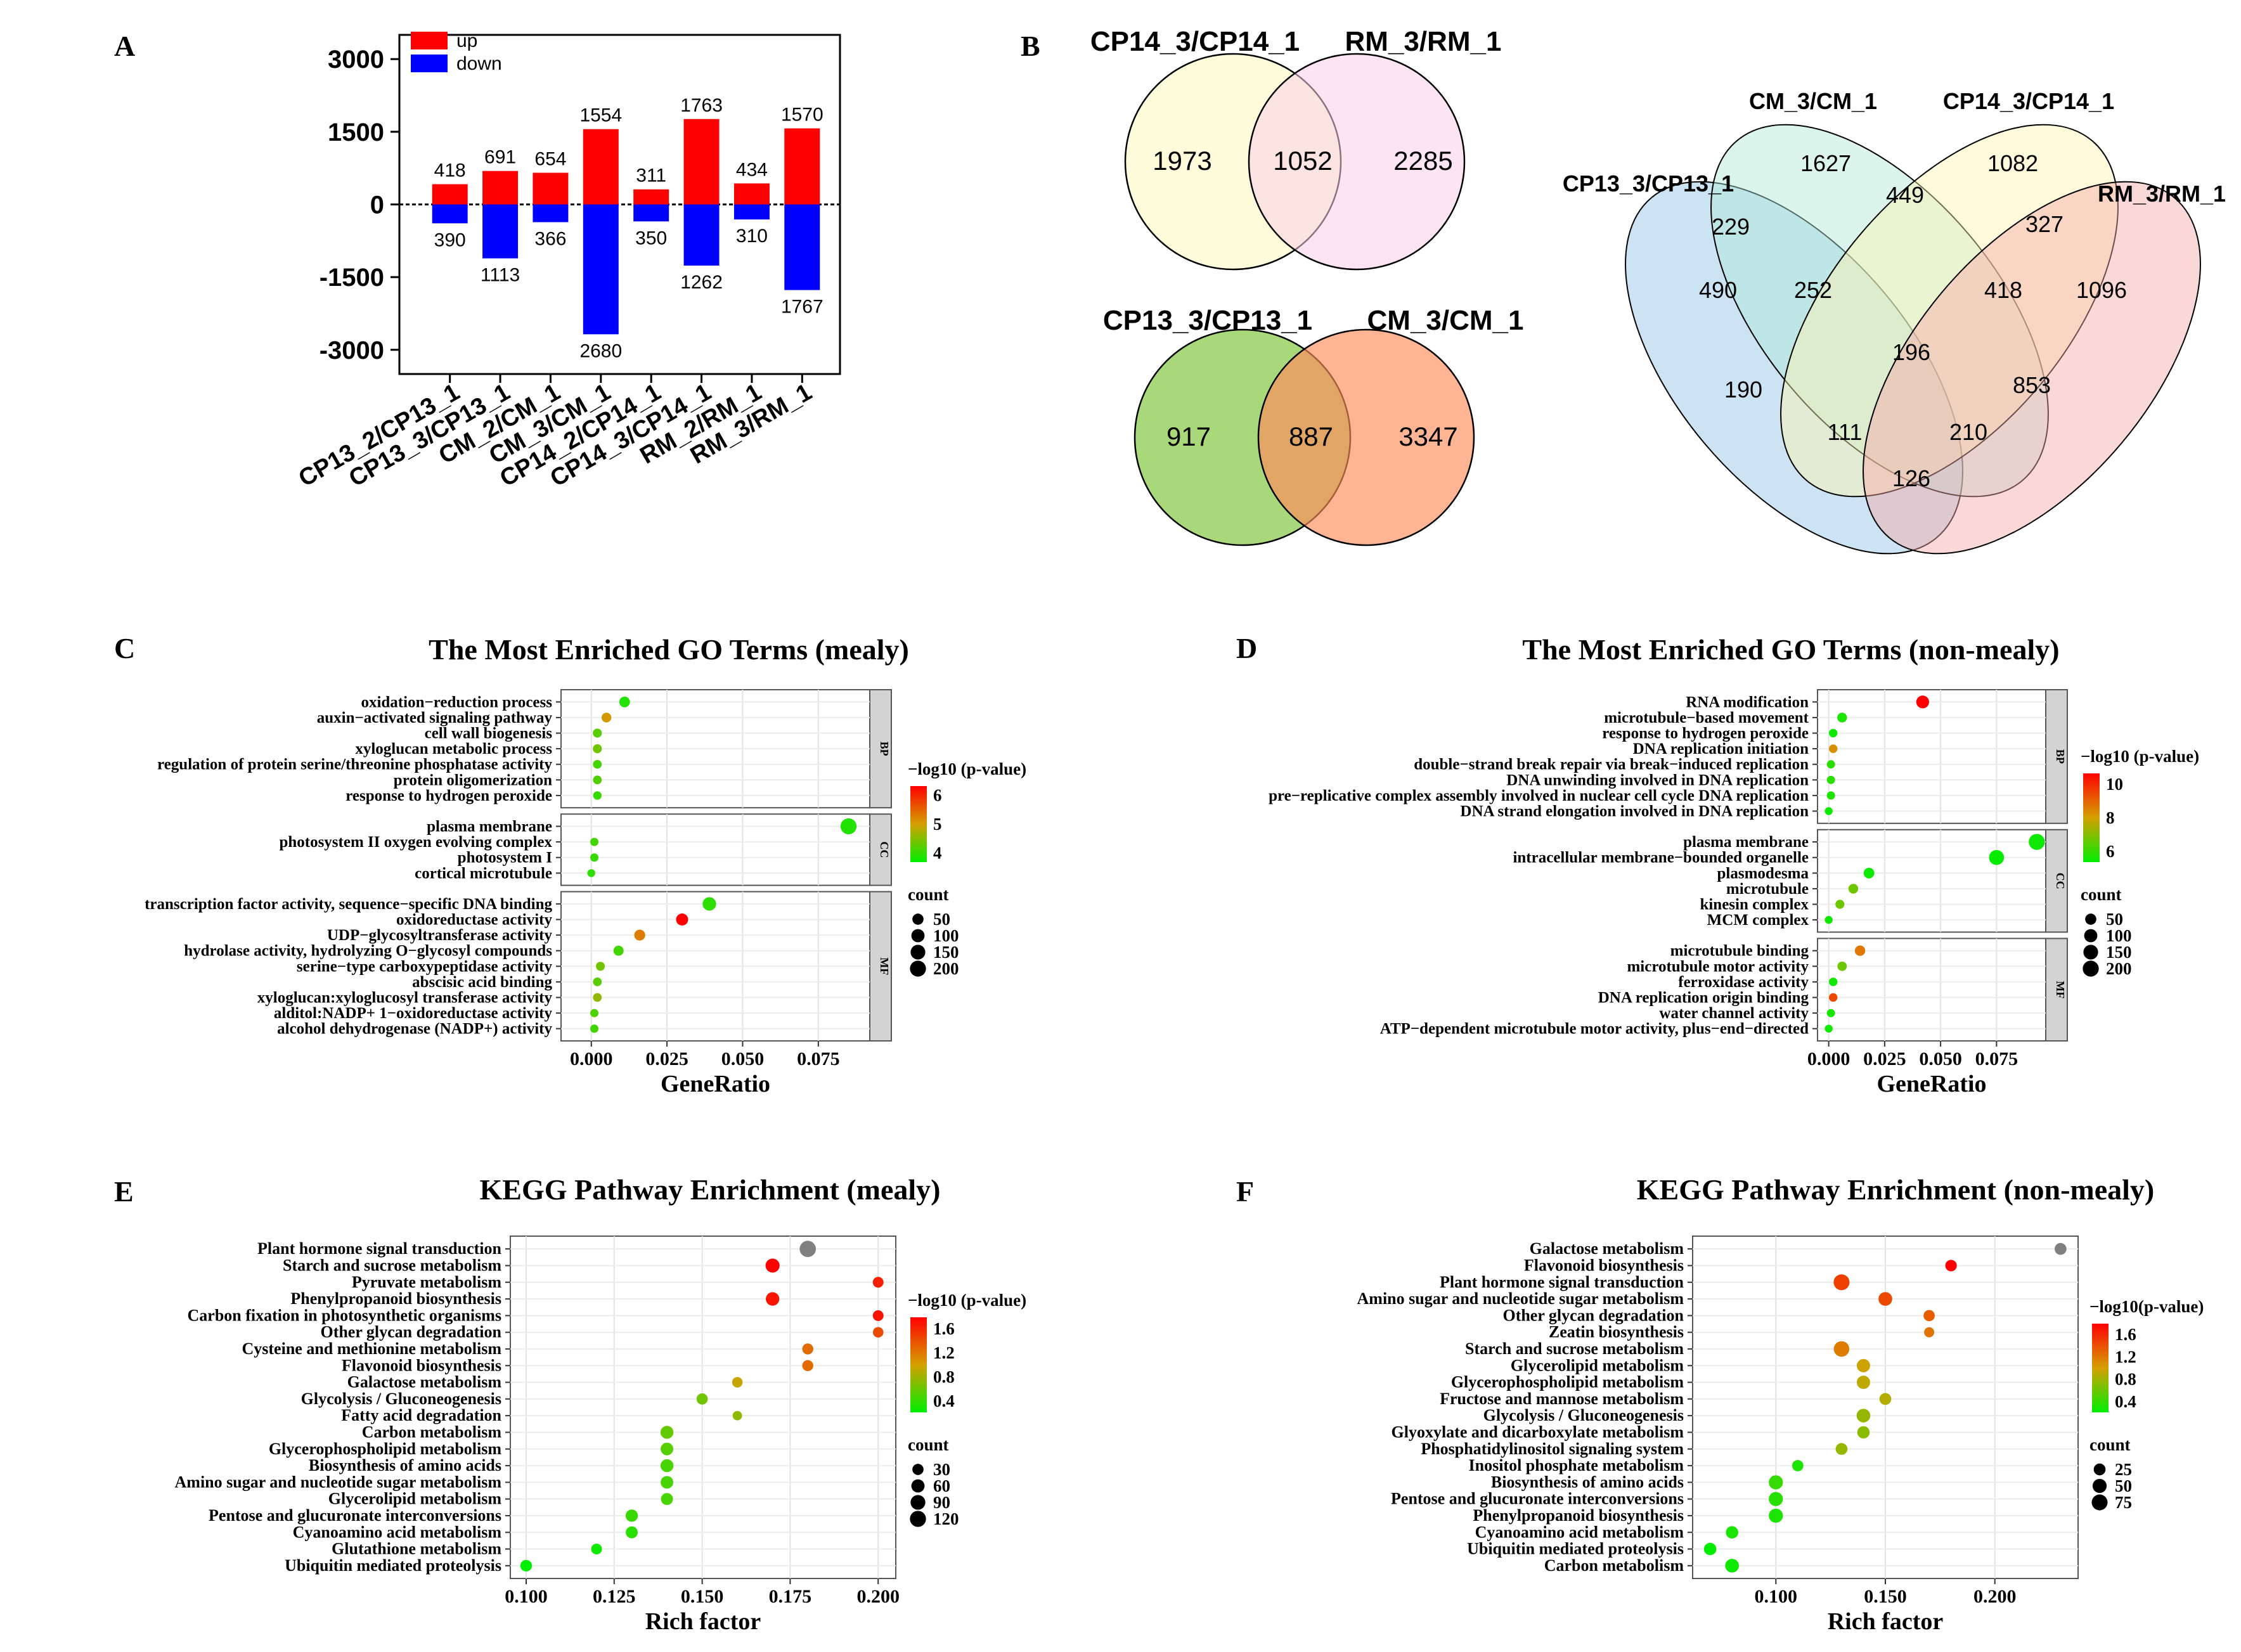  What do you see at coordinates (2044, 224) in the screenshot?
I see `venn4-region-count: 327` at bounding box center [2044, 224].